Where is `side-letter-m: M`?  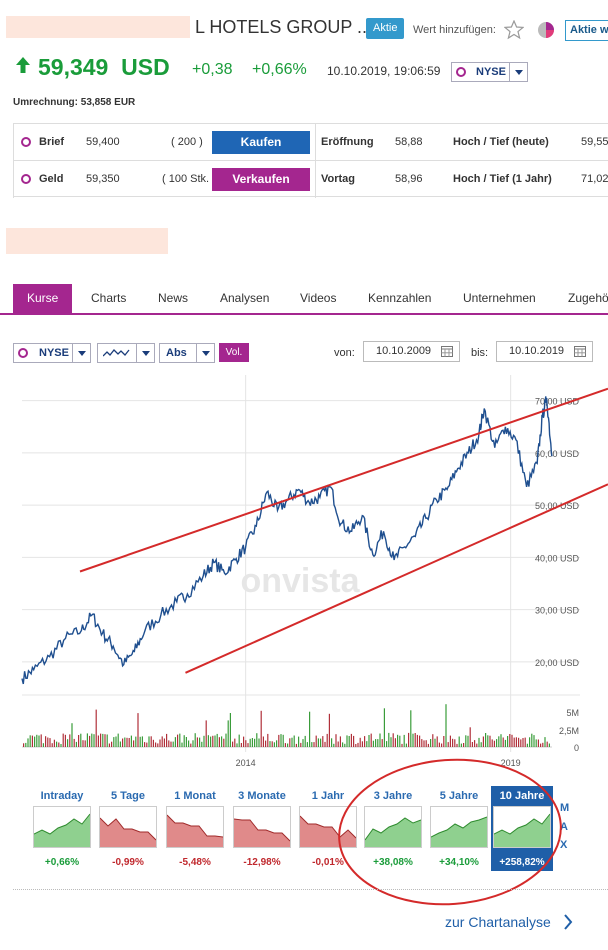 side-letter-m: M is located at coordinates (565, 808).